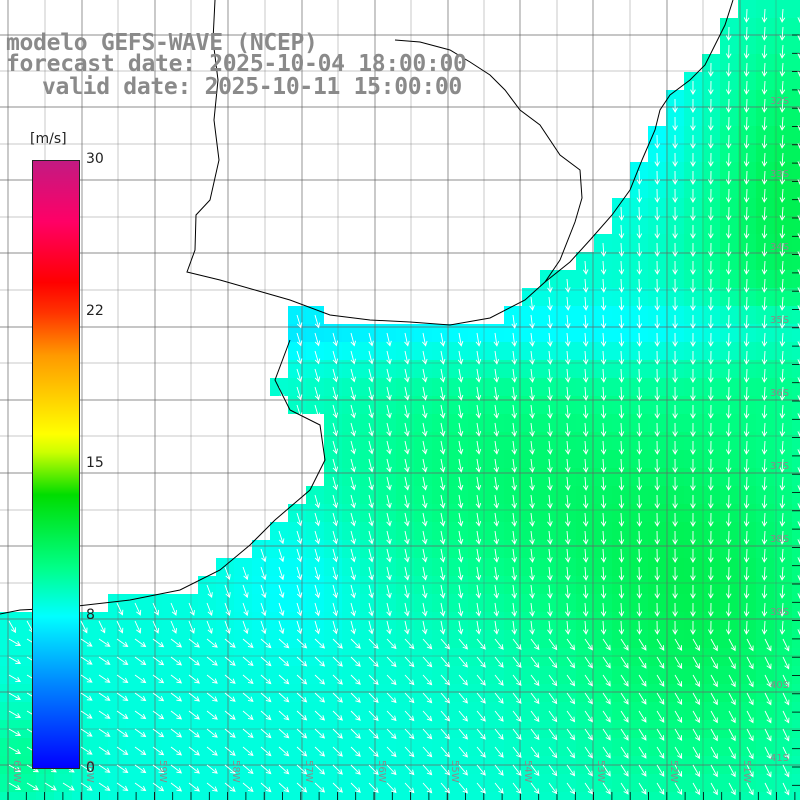 The width and height of the screenshot is (800, 800). Describe the element at coordinates (95, 463) in the screenshot. I see `colorbar-tick: 15` at that location.